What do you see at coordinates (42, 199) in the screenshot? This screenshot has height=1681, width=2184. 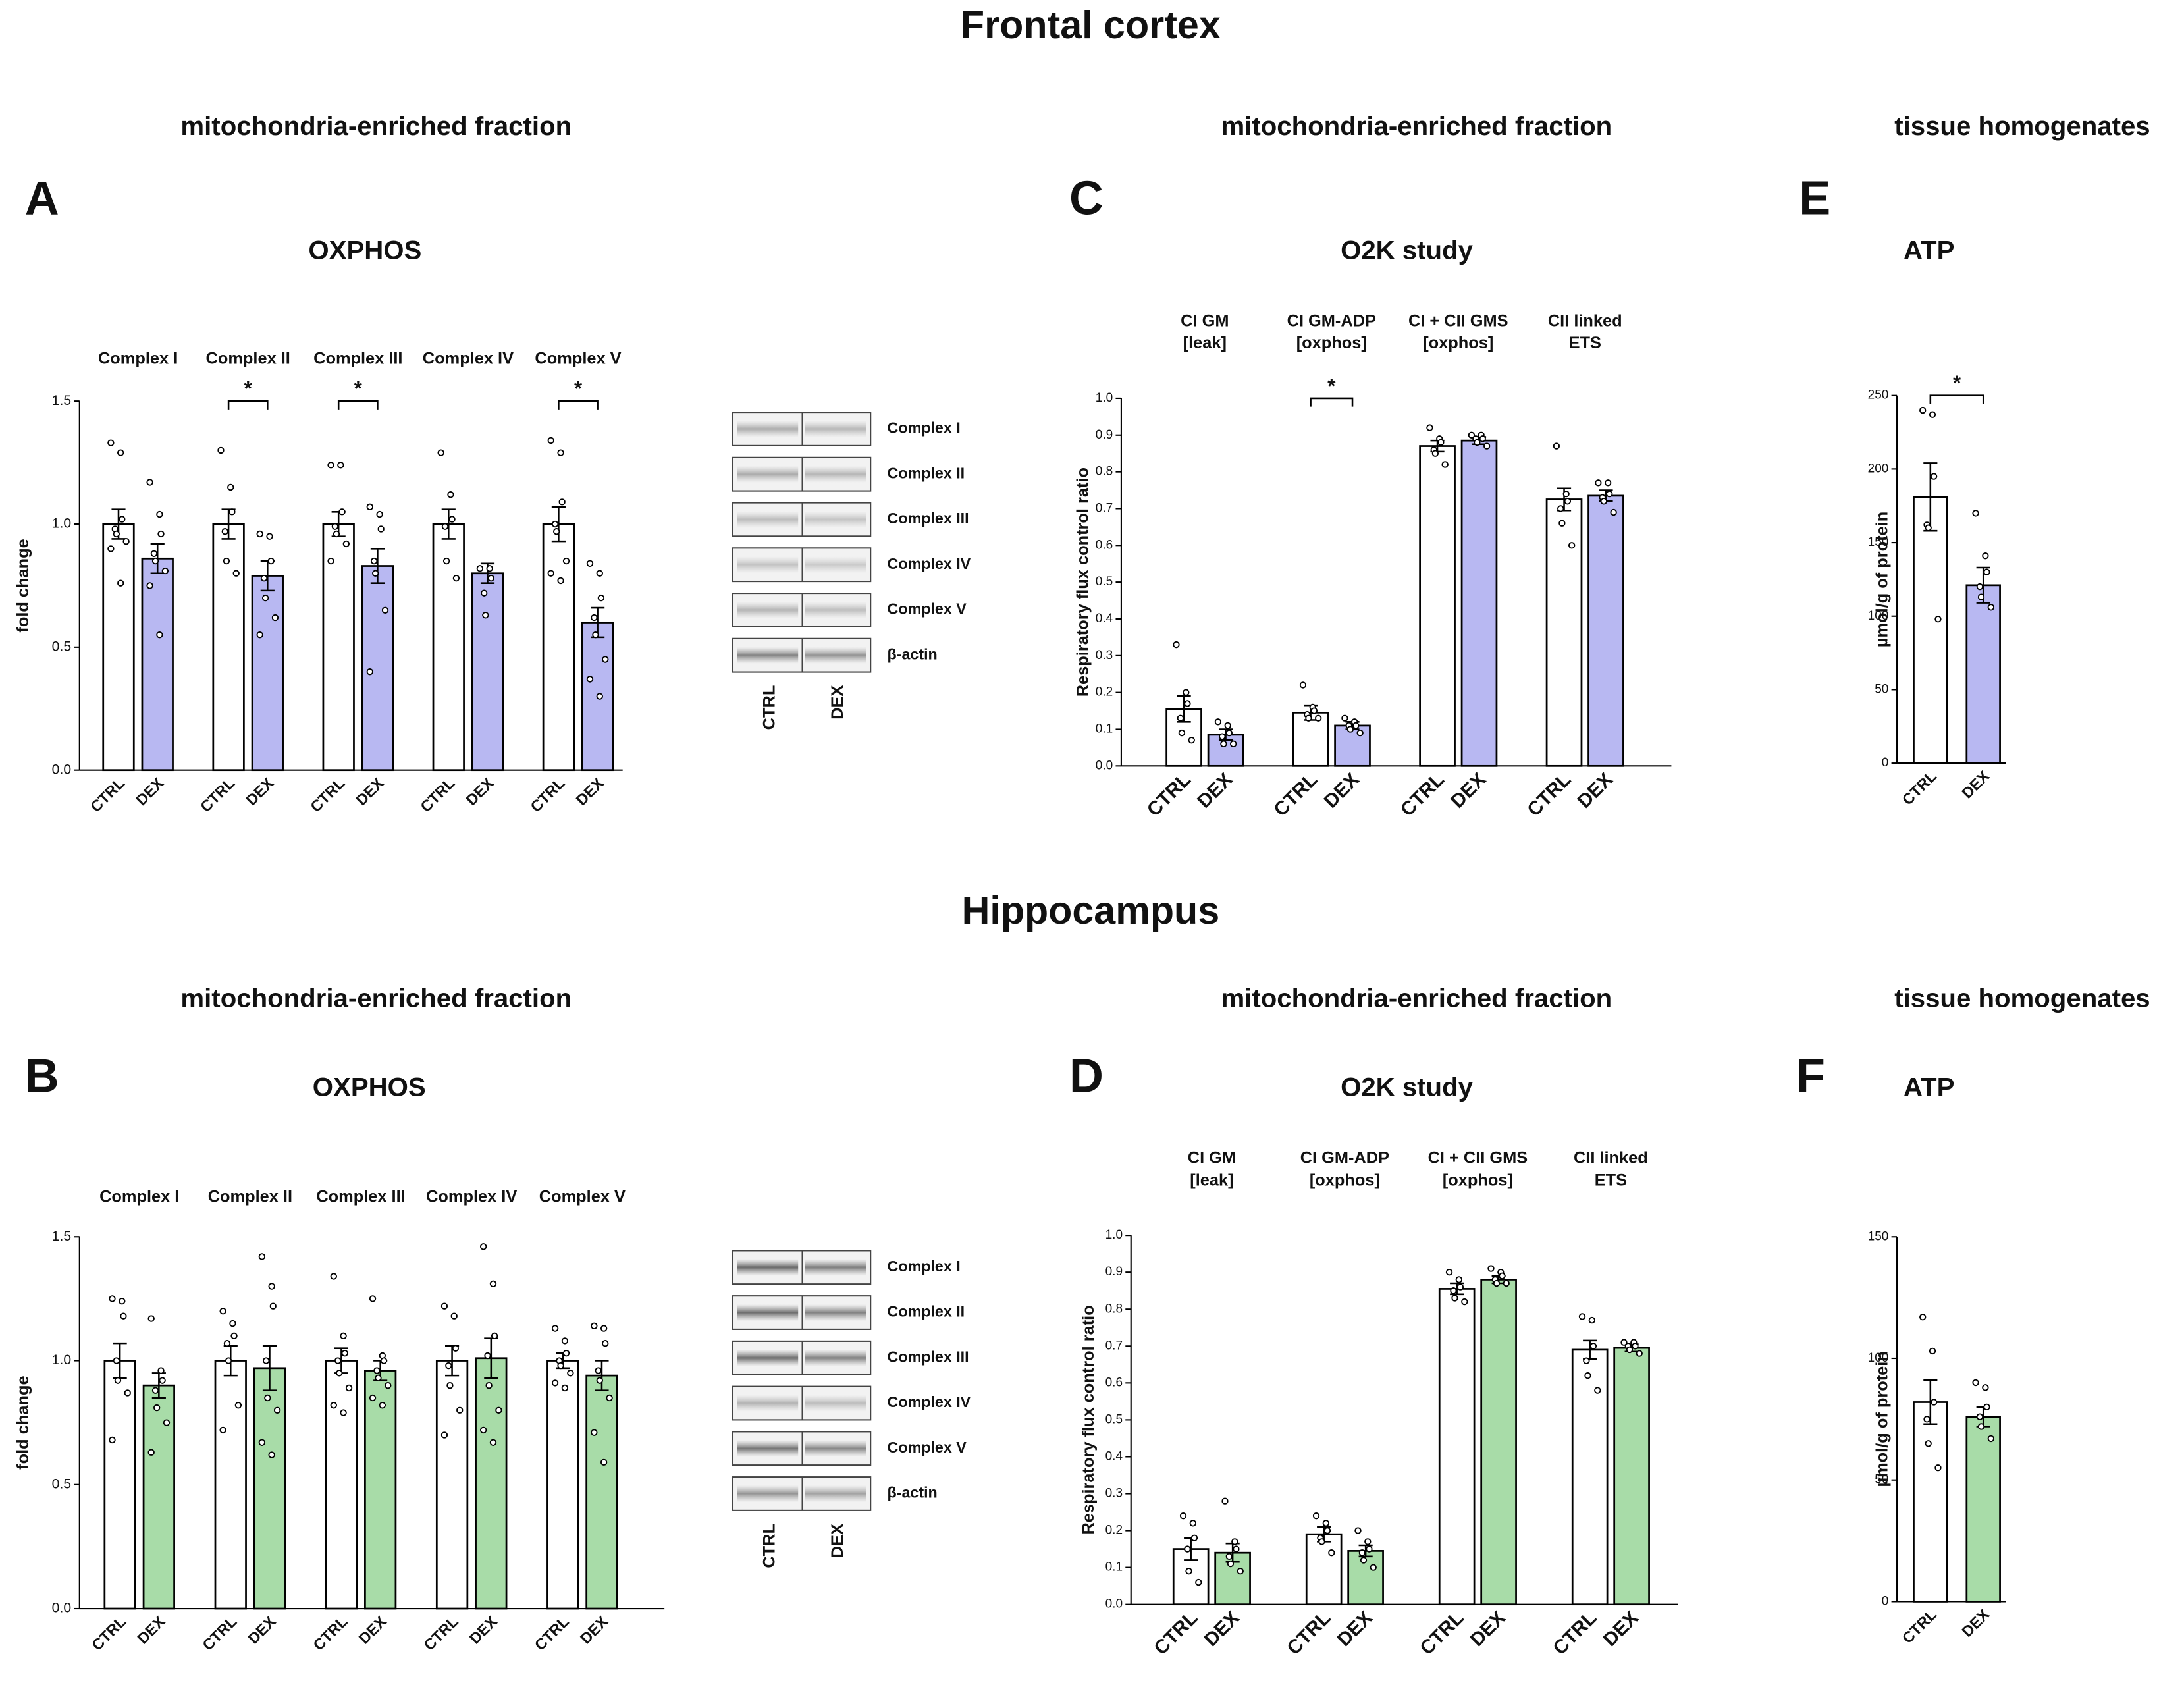 I see `panel-letter: A` at bounding box center [42, 199].